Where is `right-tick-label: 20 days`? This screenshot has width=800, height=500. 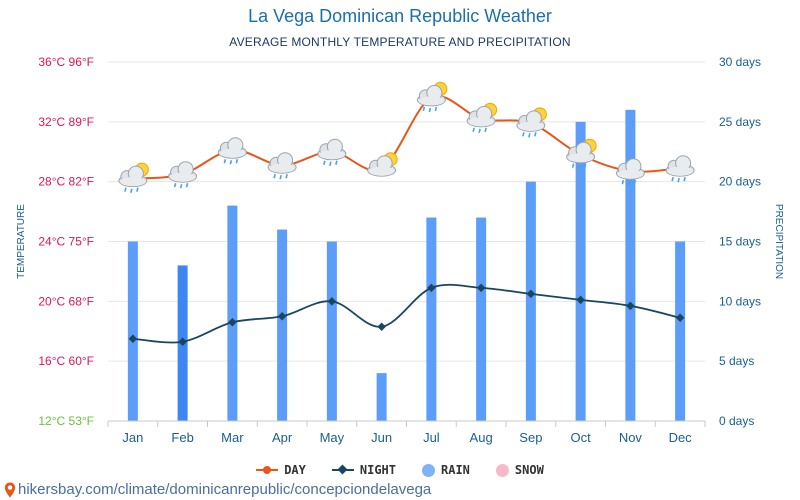
right-tick-label: 20 days is located at coordinates (740, 182).